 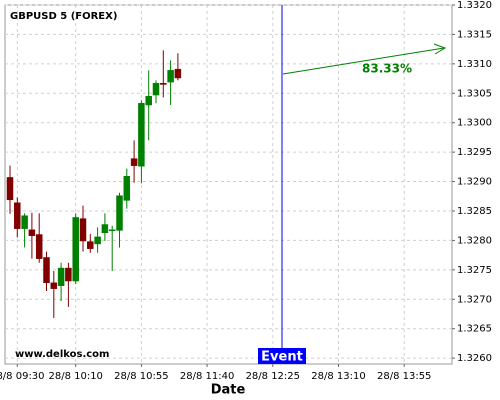 I want to click on watermark: www.delkos.com, so click(x=62, y=354).